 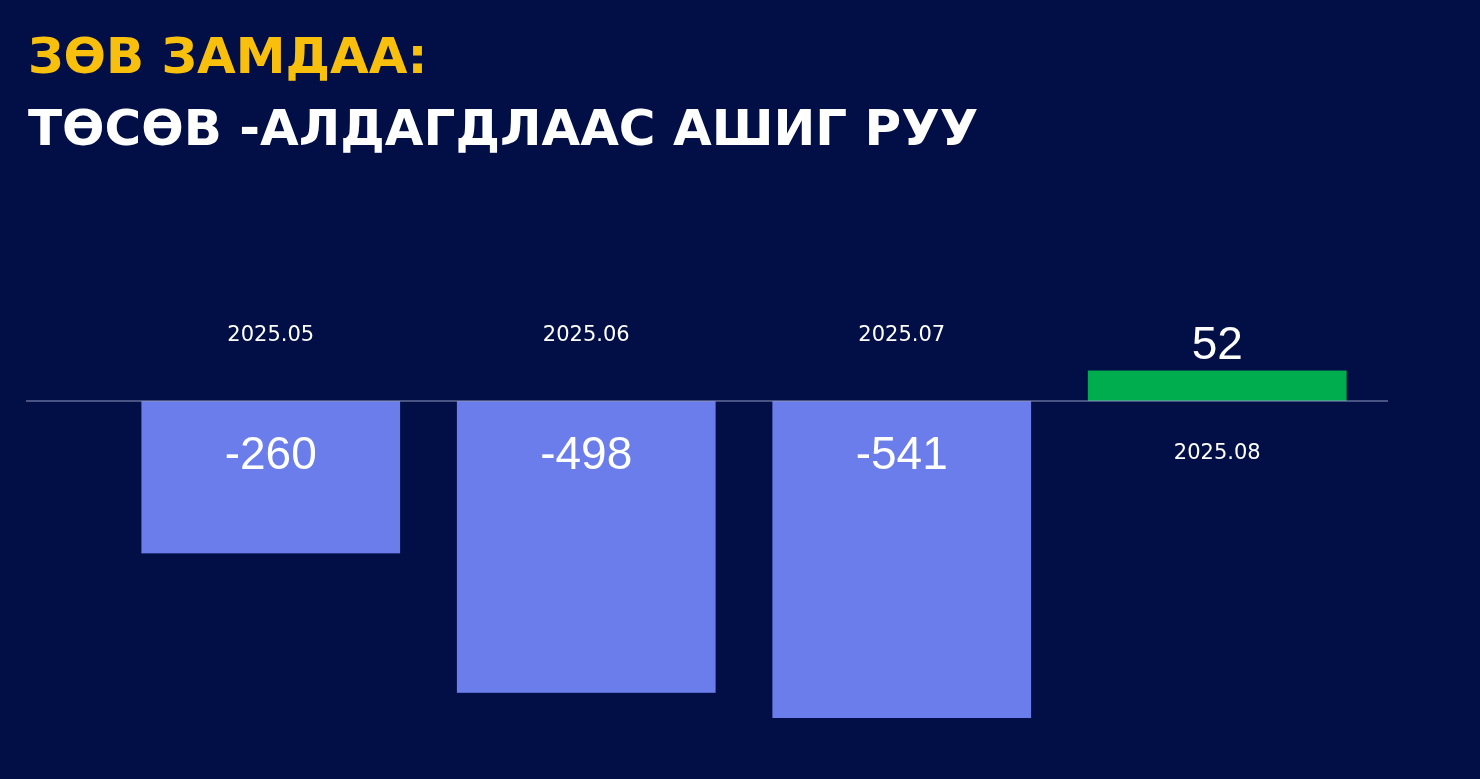 I want to click on x-tick-label: 2025.08, so click(x=1217, y=452).